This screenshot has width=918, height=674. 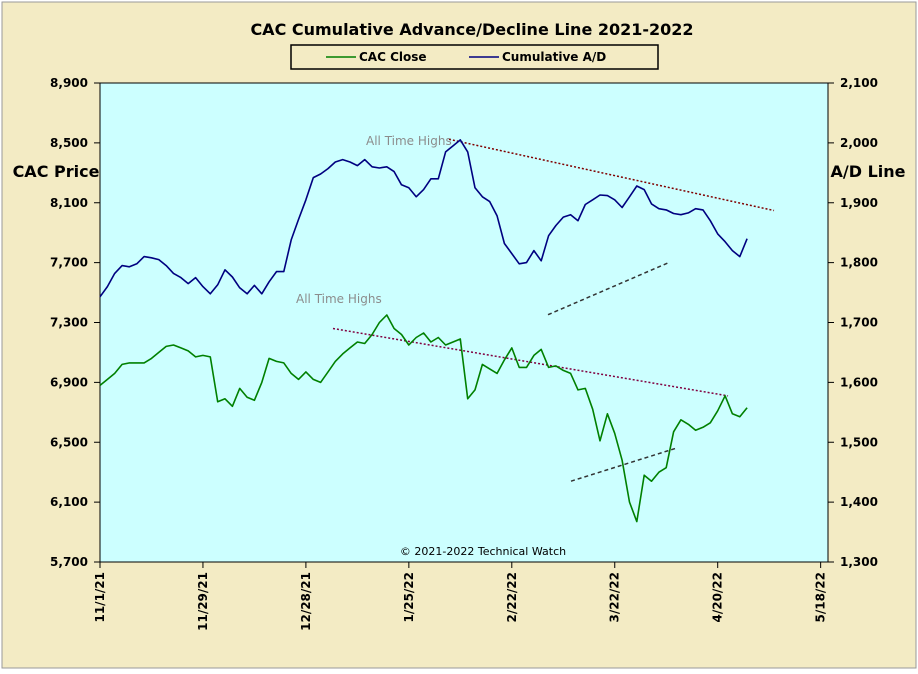 I want to click on x-tick-label: 2/22/22, so click(x=512, y=597).